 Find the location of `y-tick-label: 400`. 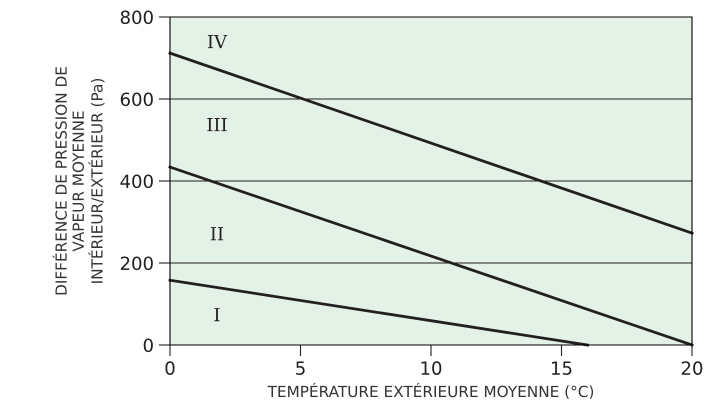

y-tick-label: 400 is located at coordinates (136, 181).